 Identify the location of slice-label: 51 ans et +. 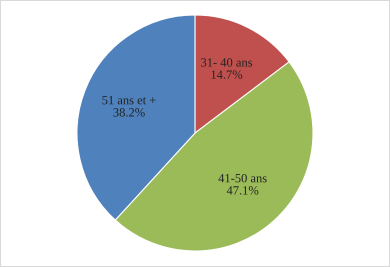
(129, 100).